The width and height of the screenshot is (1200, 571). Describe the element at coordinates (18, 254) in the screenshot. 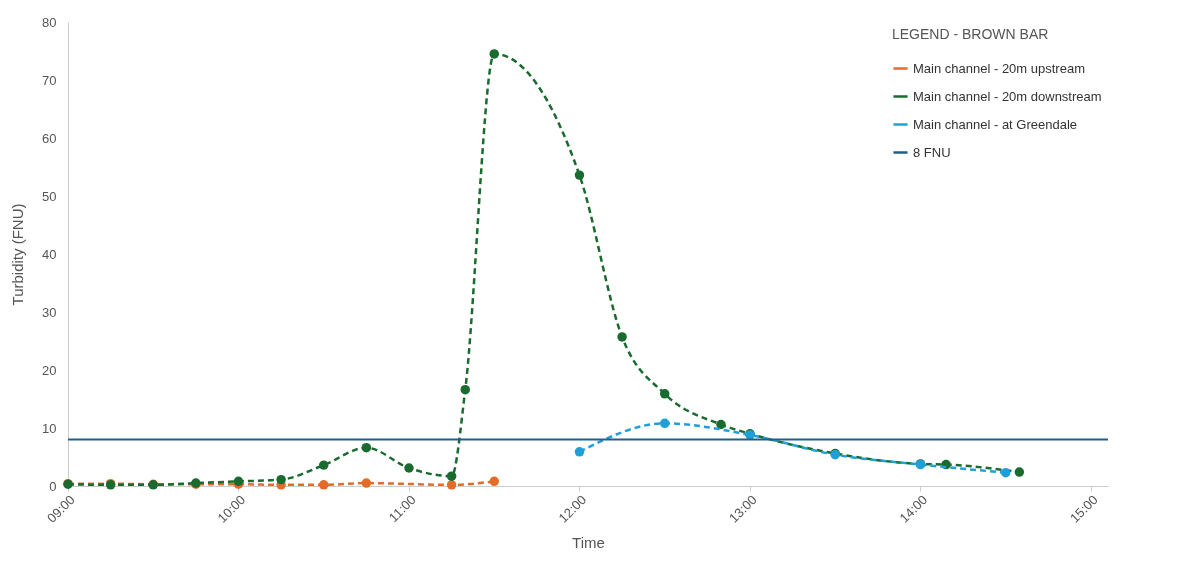

I see `y-axis-title: Turbidity (FNU)` at that location.